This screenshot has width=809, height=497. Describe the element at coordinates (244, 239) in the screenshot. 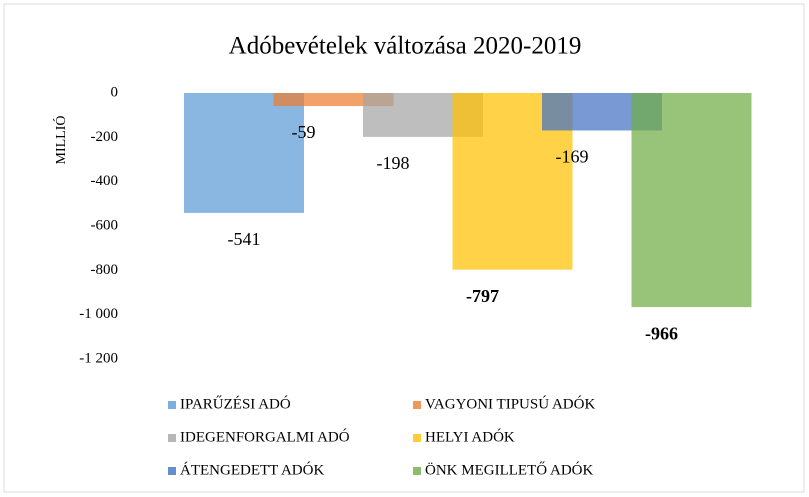

I see `data-label: -541` at that location.